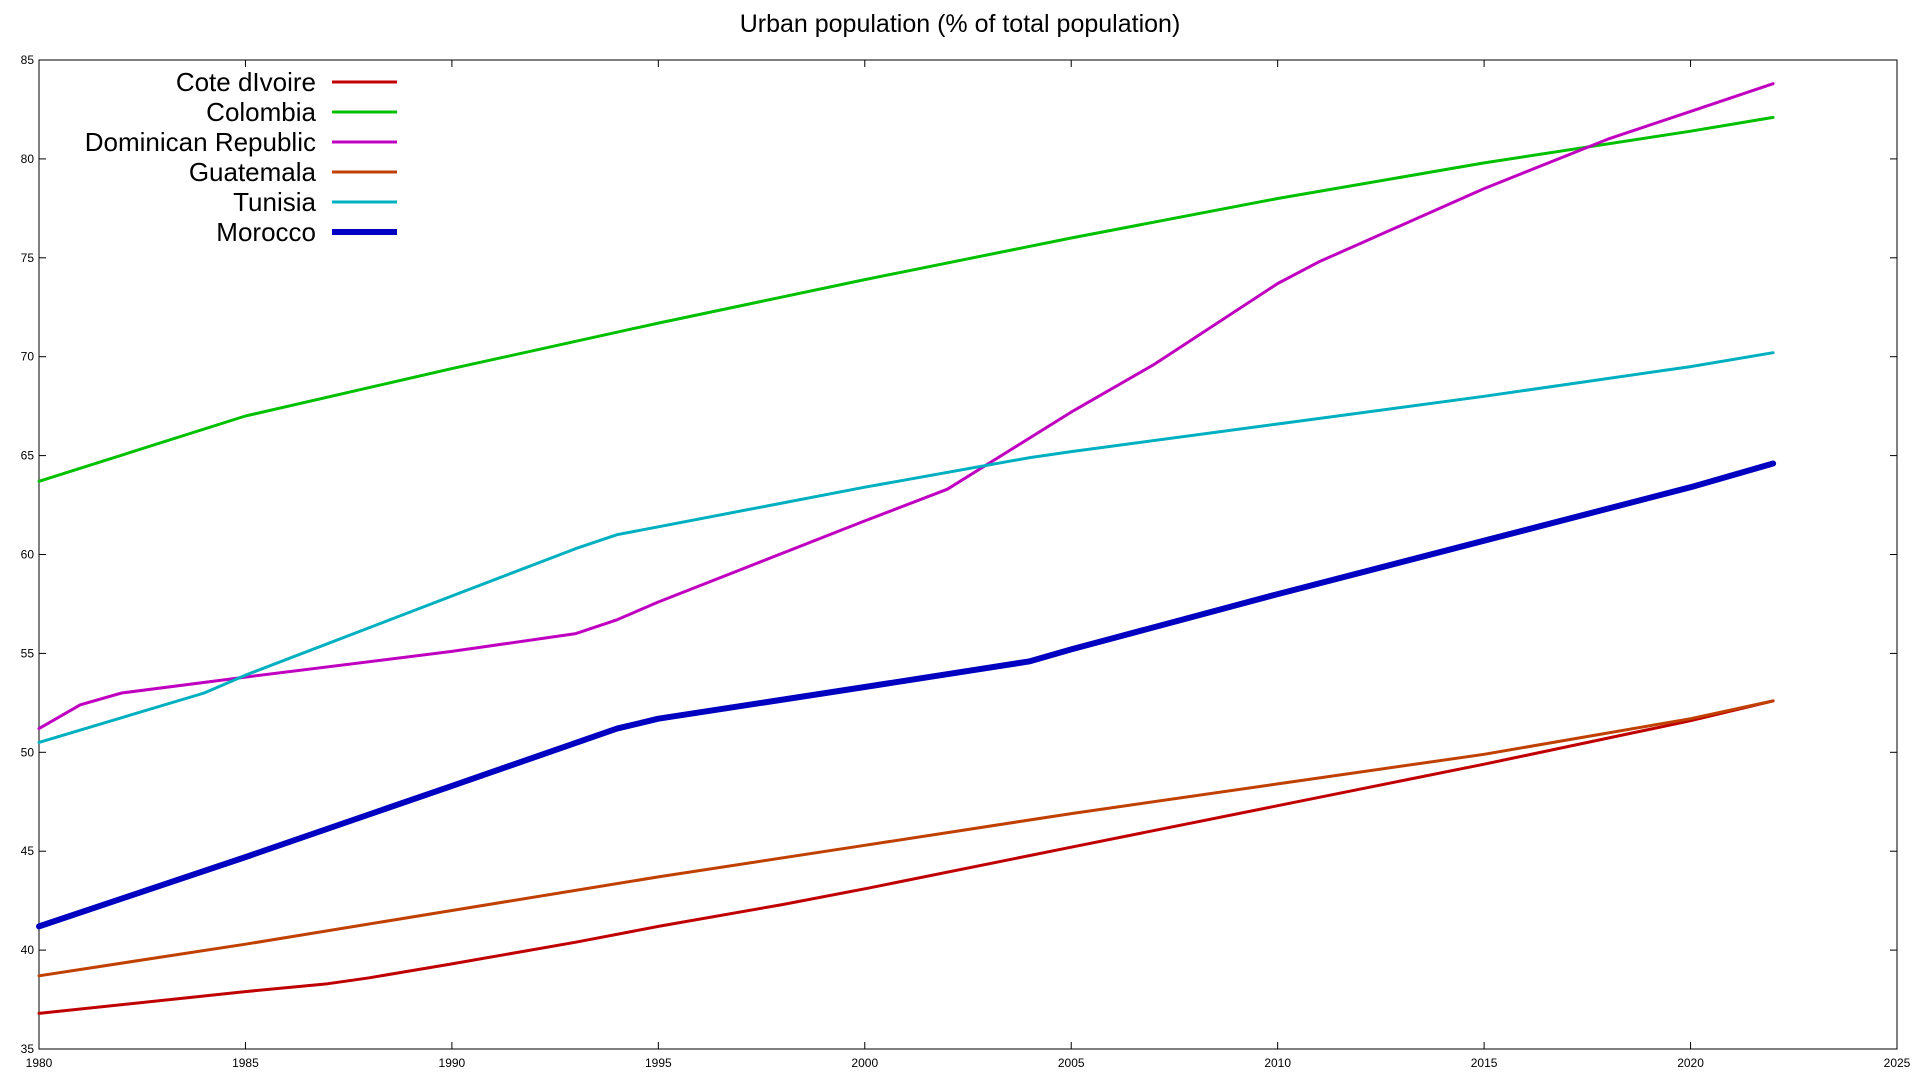 This screenshot has height=1080, width=1920. What do you see at coordinates (28, 752) in the screenshot?
I see `y-tick-label: 50` at bounding box center [28, 752].